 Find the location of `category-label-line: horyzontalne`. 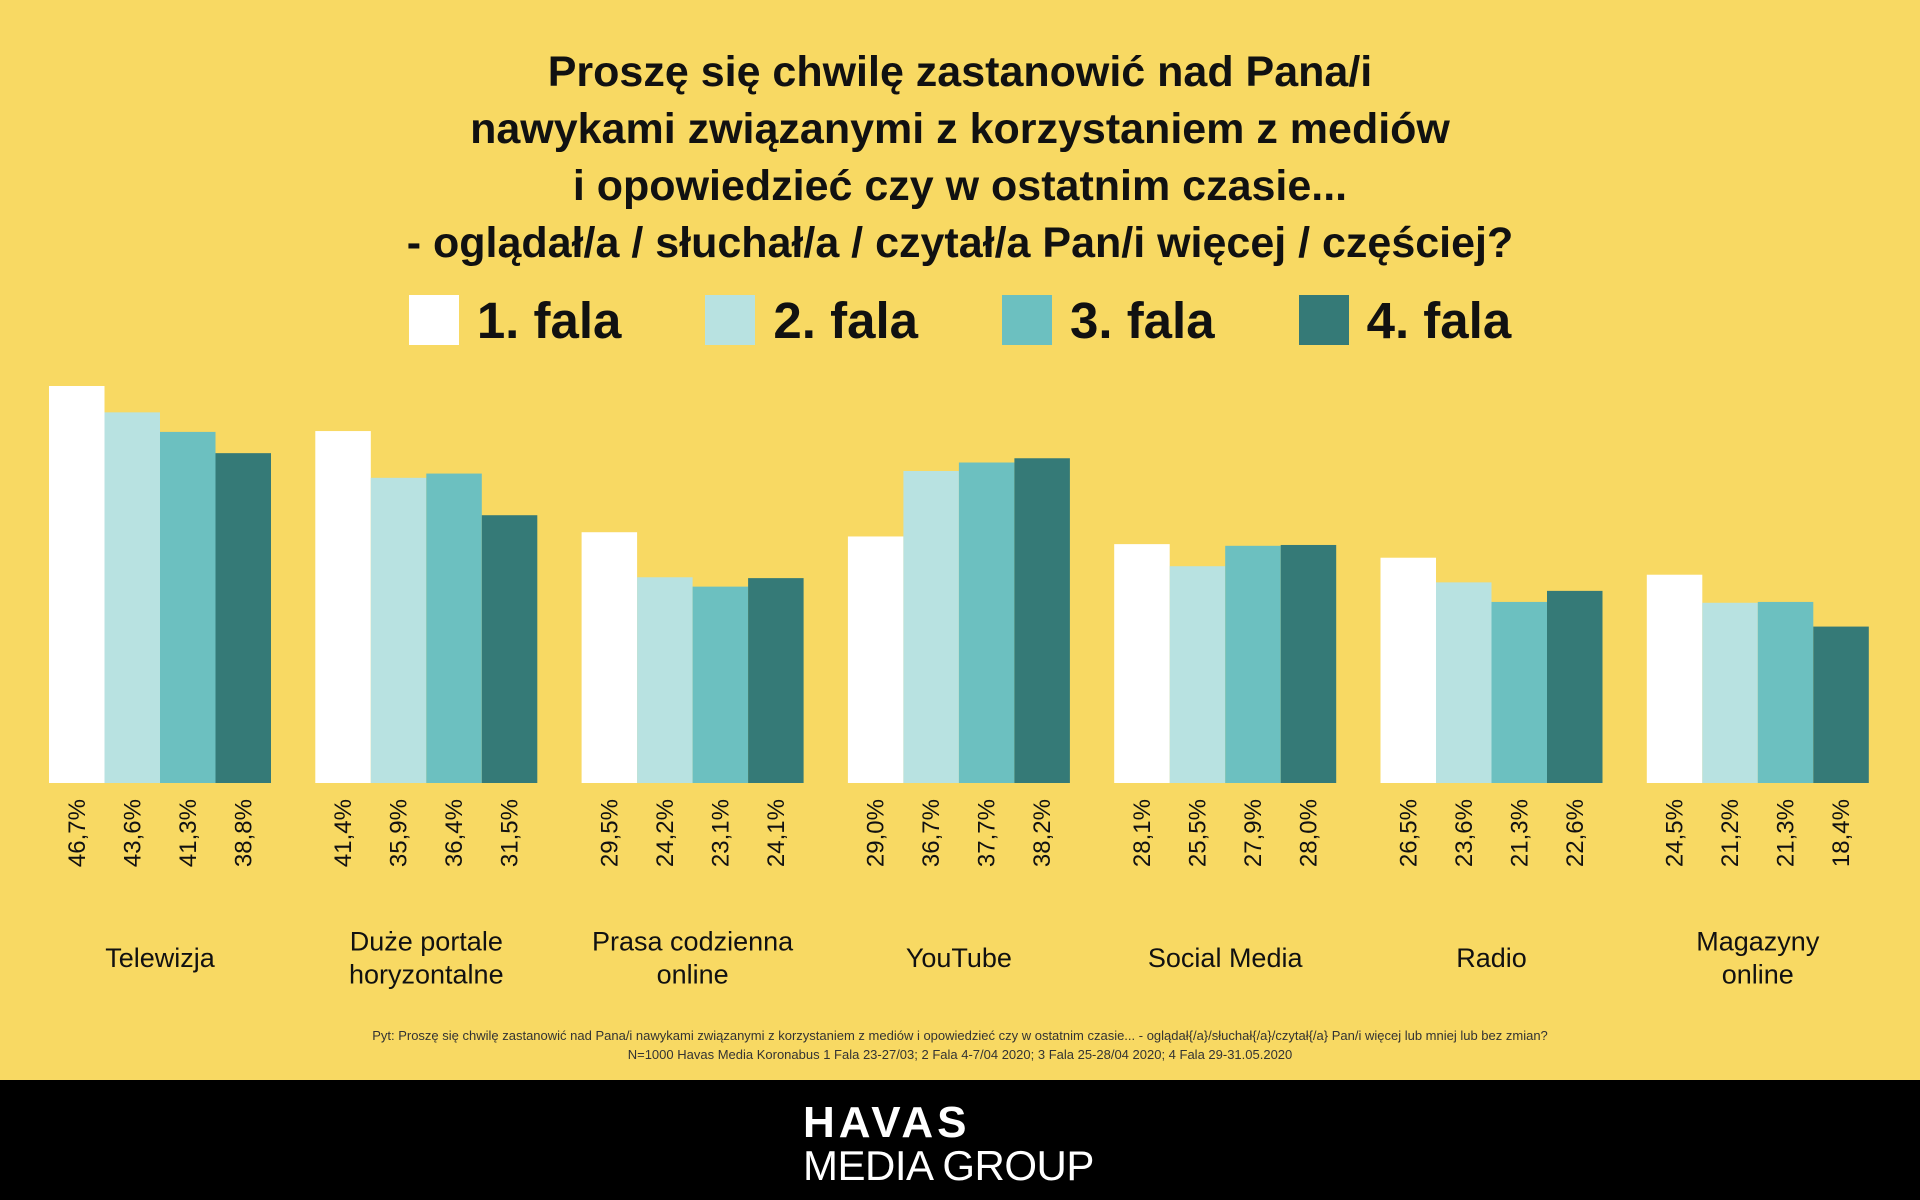

category-label-line: horyzontalne is located at coordinates (426, 975).